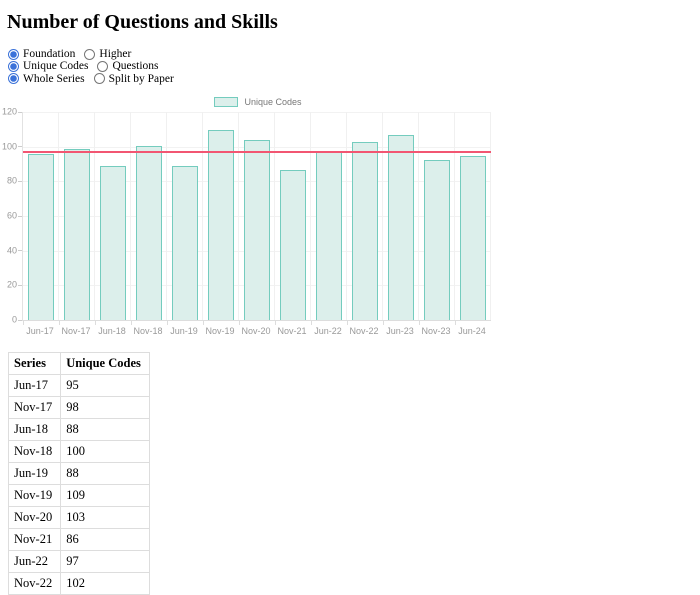 The width and height of the screenshot is (700, 595). I want to click on table-cell: Nov-17, so click(34, 407).